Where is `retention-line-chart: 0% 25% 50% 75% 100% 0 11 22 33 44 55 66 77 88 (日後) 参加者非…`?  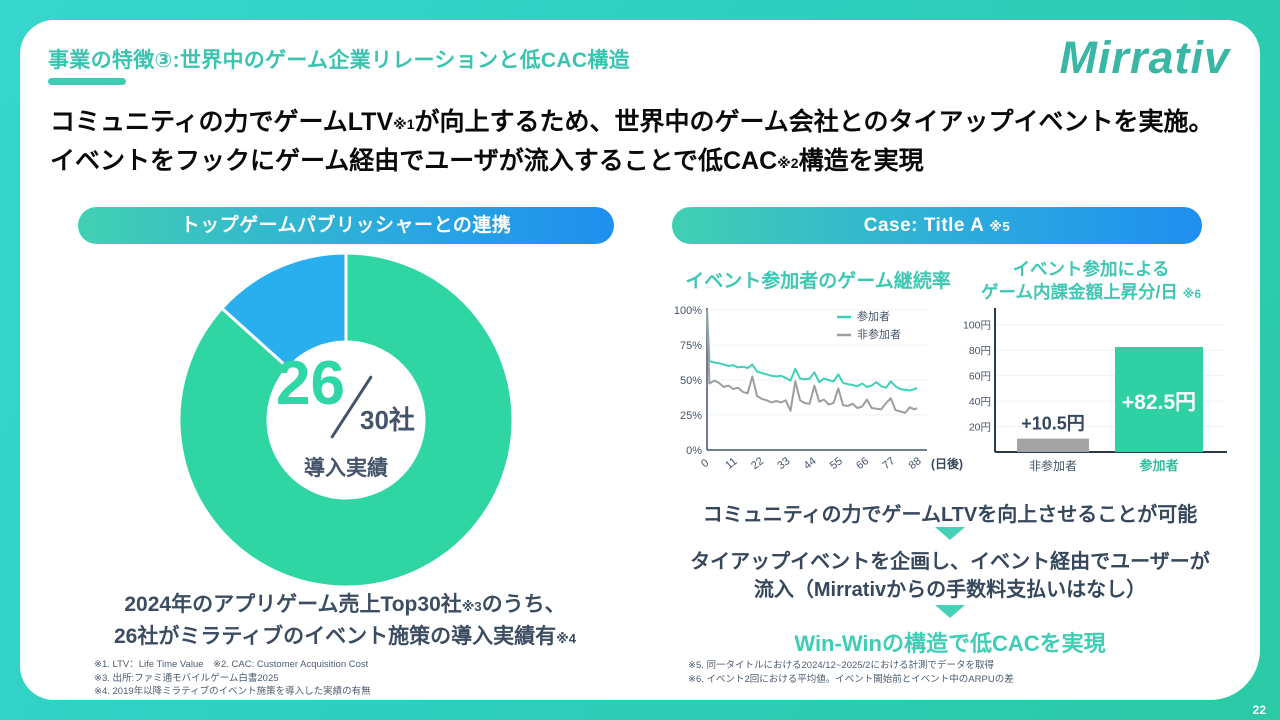 retention-line-chart: 0% 25% 50% 75% 100% 0 11 22 33 44 55 66 77 88 (日後) 参加者非… is located at coordinates (820, 395).